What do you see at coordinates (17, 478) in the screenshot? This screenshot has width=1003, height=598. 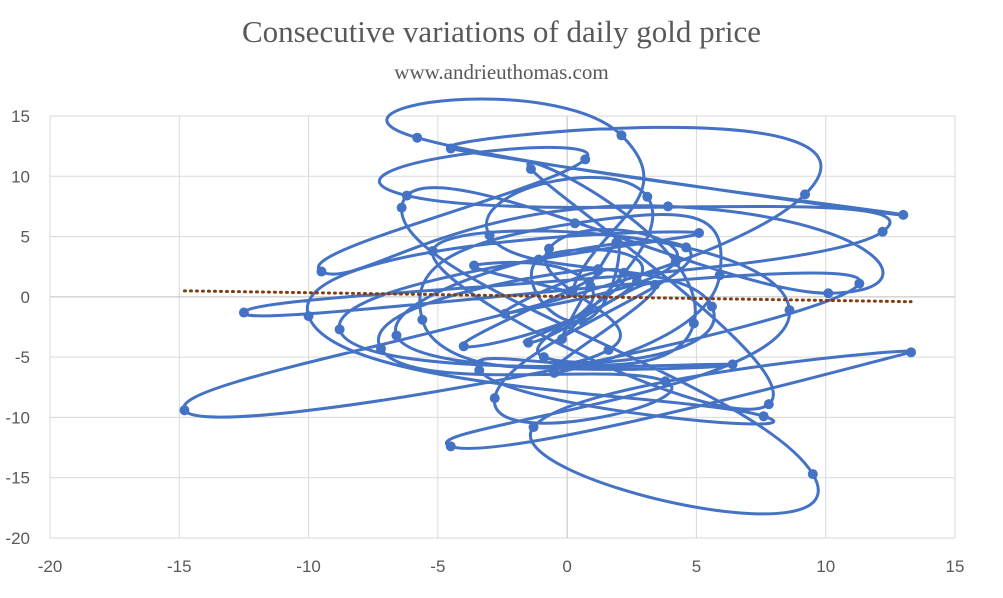 I see `y-tick-label: -15` at bounding box center [17, 478].